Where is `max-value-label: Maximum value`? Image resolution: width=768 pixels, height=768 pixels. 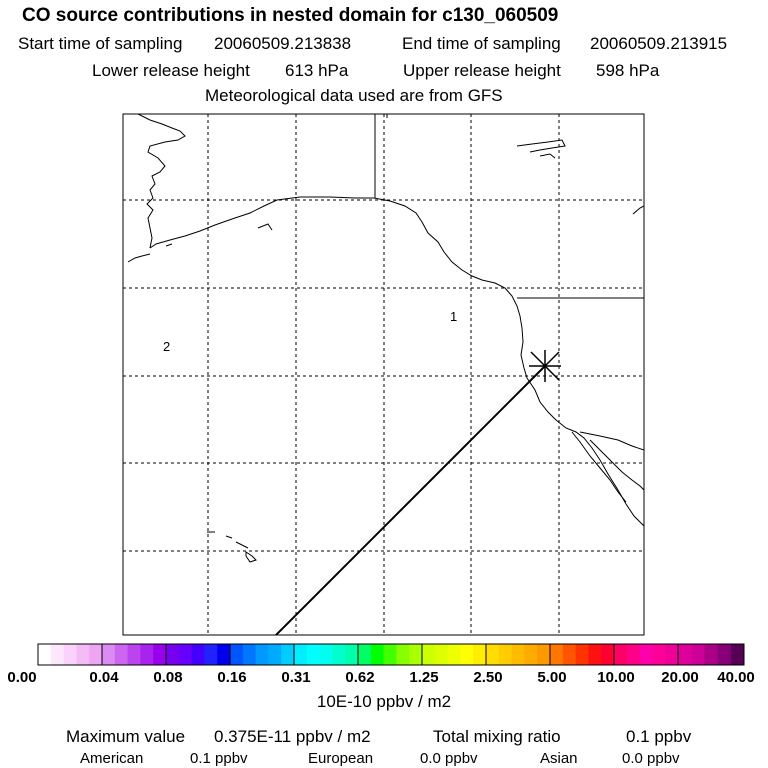 max-value-label: Maximum value is located at coordinates (126, 736).